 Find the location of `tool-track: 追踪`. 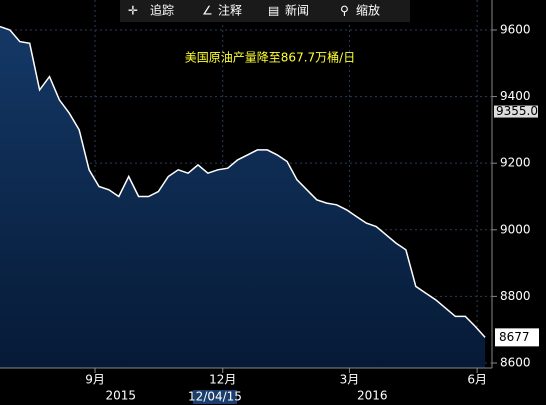

tool-track: 追踪 is located at coordinates (162, 10).